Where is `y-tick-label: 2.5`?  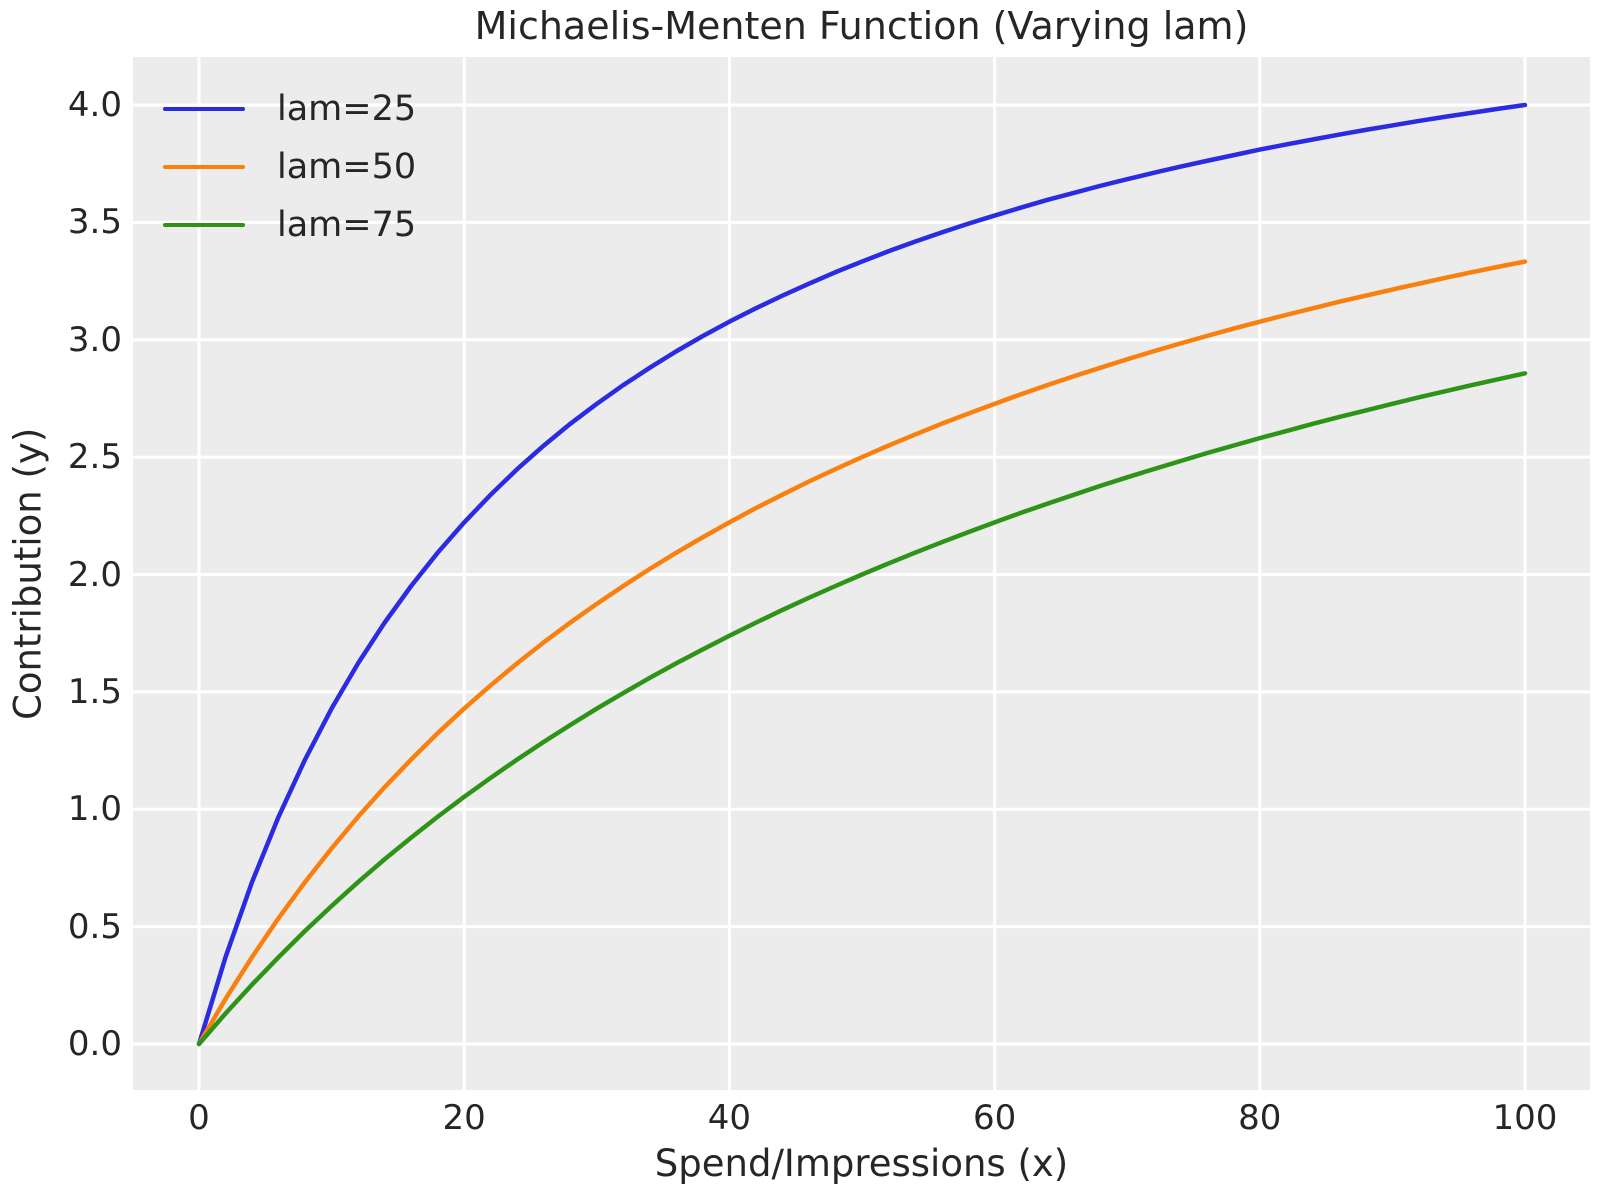
y-tick-label: 2.5 is located at coordinates (94, 457).